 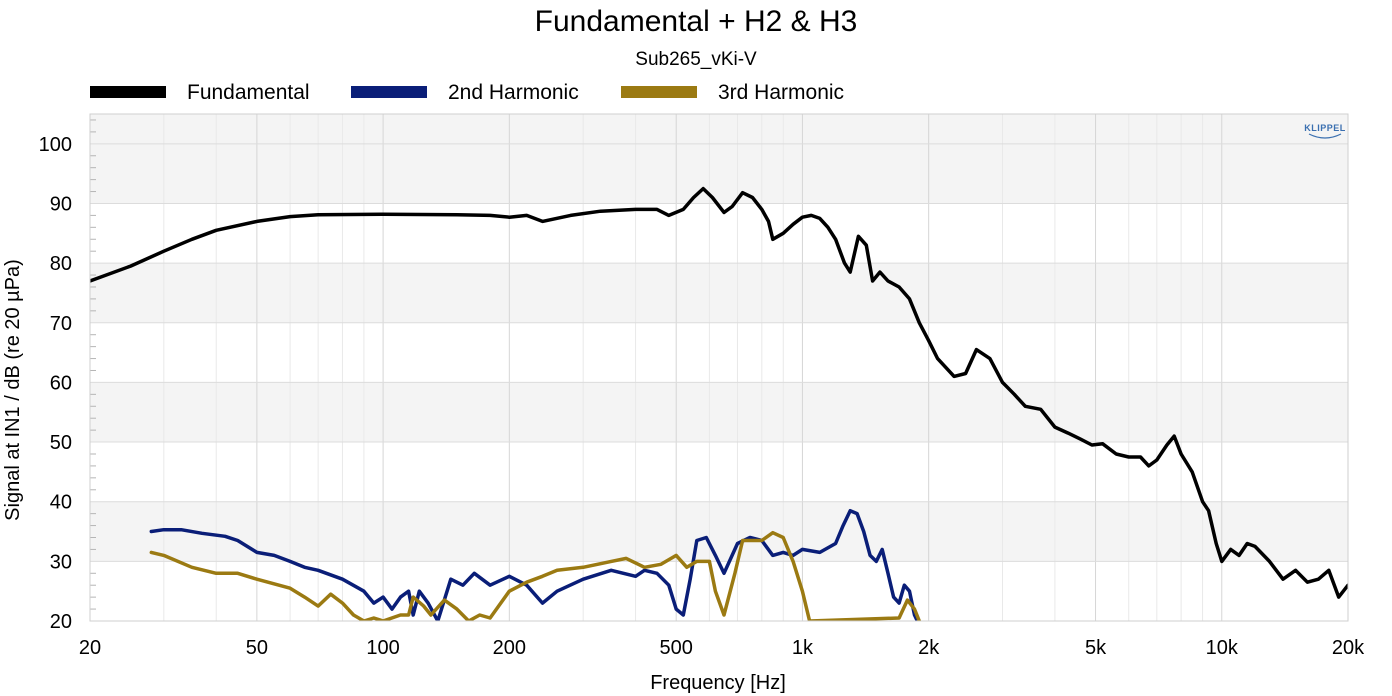 What do you see at coordinates (90, 648) in the screenshot?
I see `x-tick-label: 20` at bounding box center [90, 648].